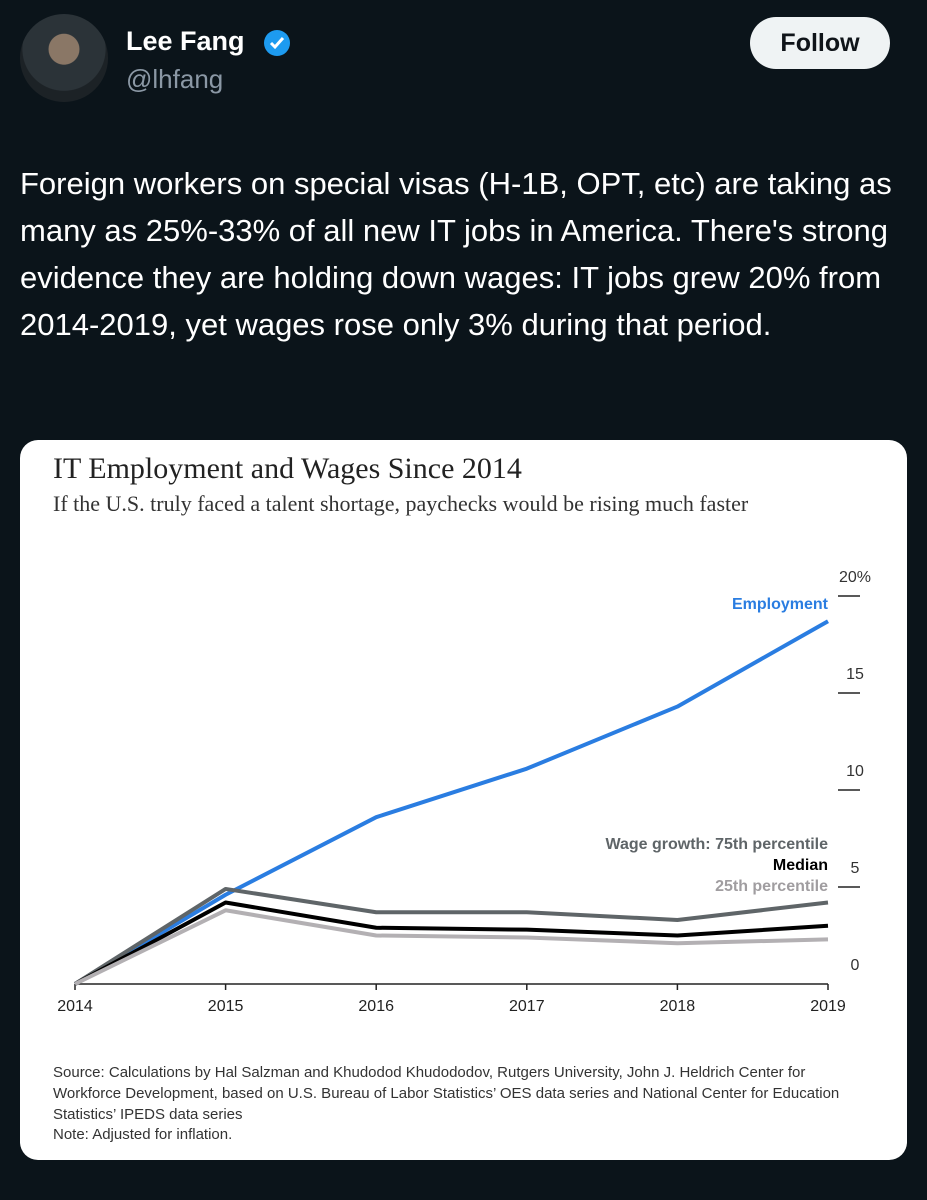  What do you see at coordinates (175, 79) in the screenshot?
I see `author-handle: @lhfang` at bounding box center [175, 79].